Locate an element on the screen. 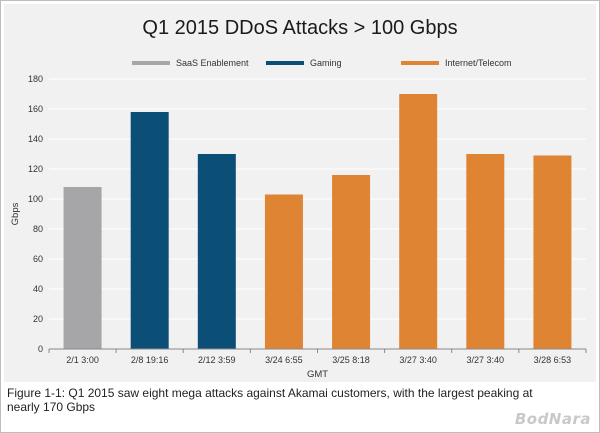  y-axis-ticks: 0 20 40 60 80 100 120 140 160 180 is located at coordinates (35, 214).